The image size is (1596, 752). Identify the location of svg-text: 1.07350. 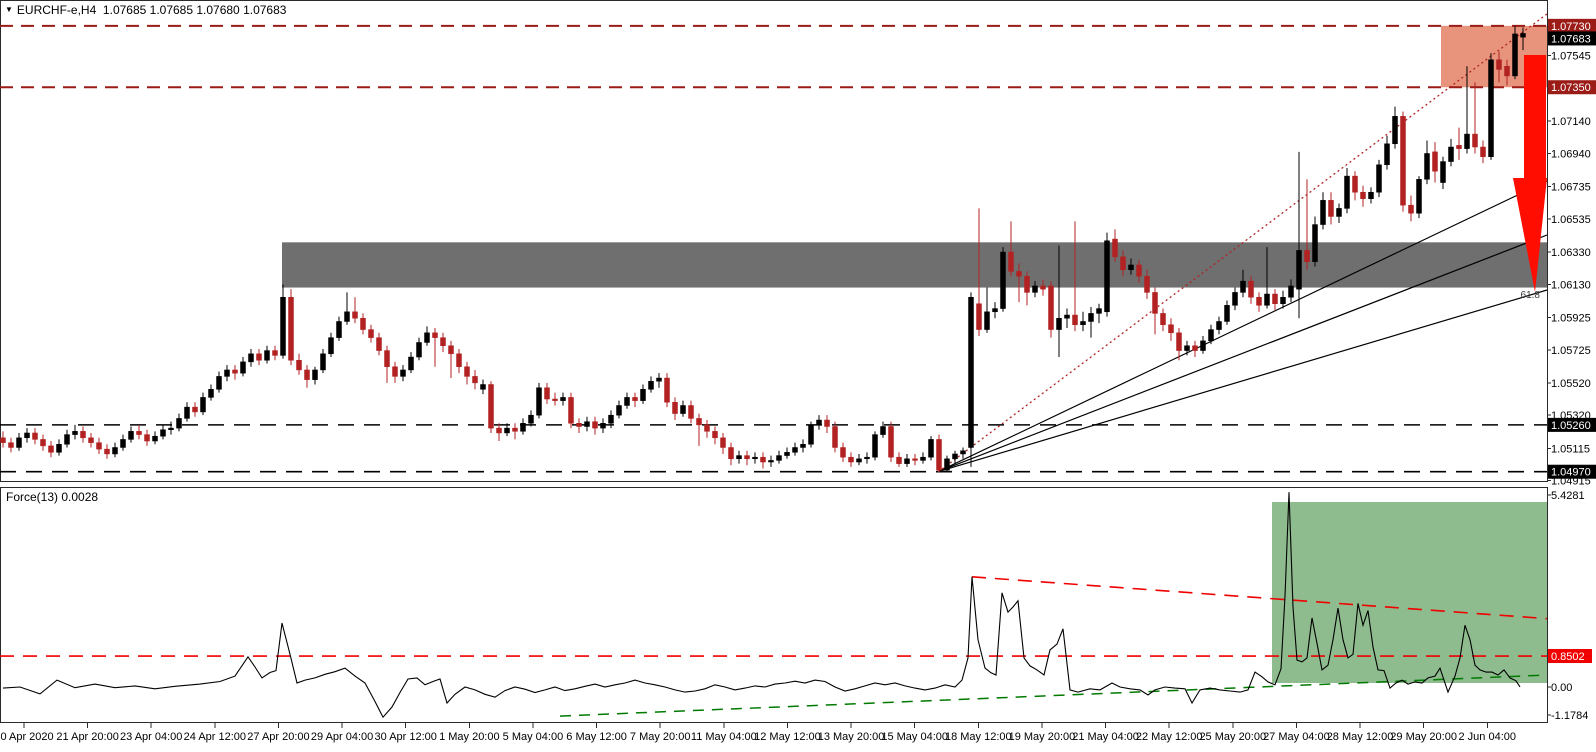
(1571, 88).